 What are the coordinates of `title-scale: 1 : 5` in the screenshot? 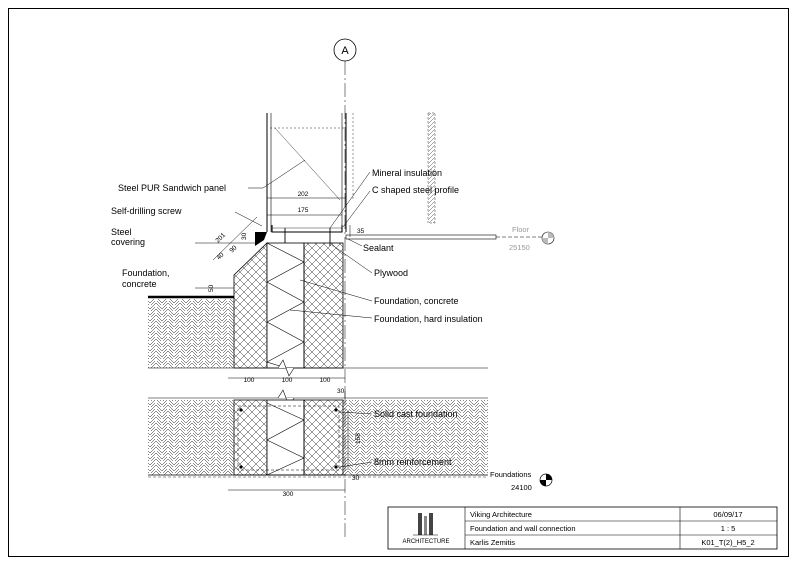 It's located at (728, 528).